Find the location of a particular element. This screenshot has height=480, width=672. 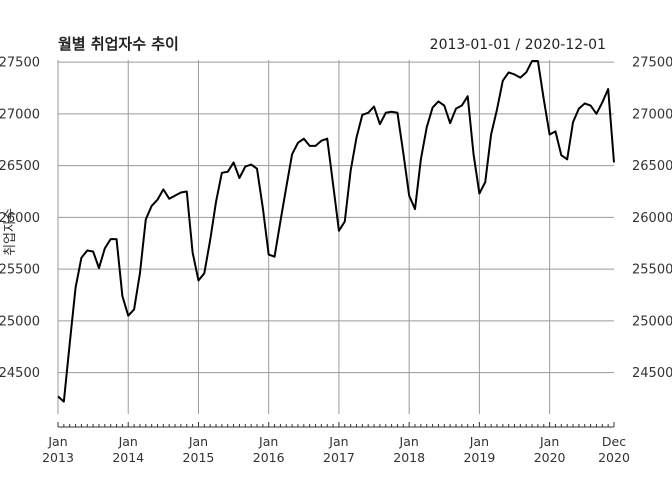

y-tick-label-left: 25000 is located at coordinates (20, 321).